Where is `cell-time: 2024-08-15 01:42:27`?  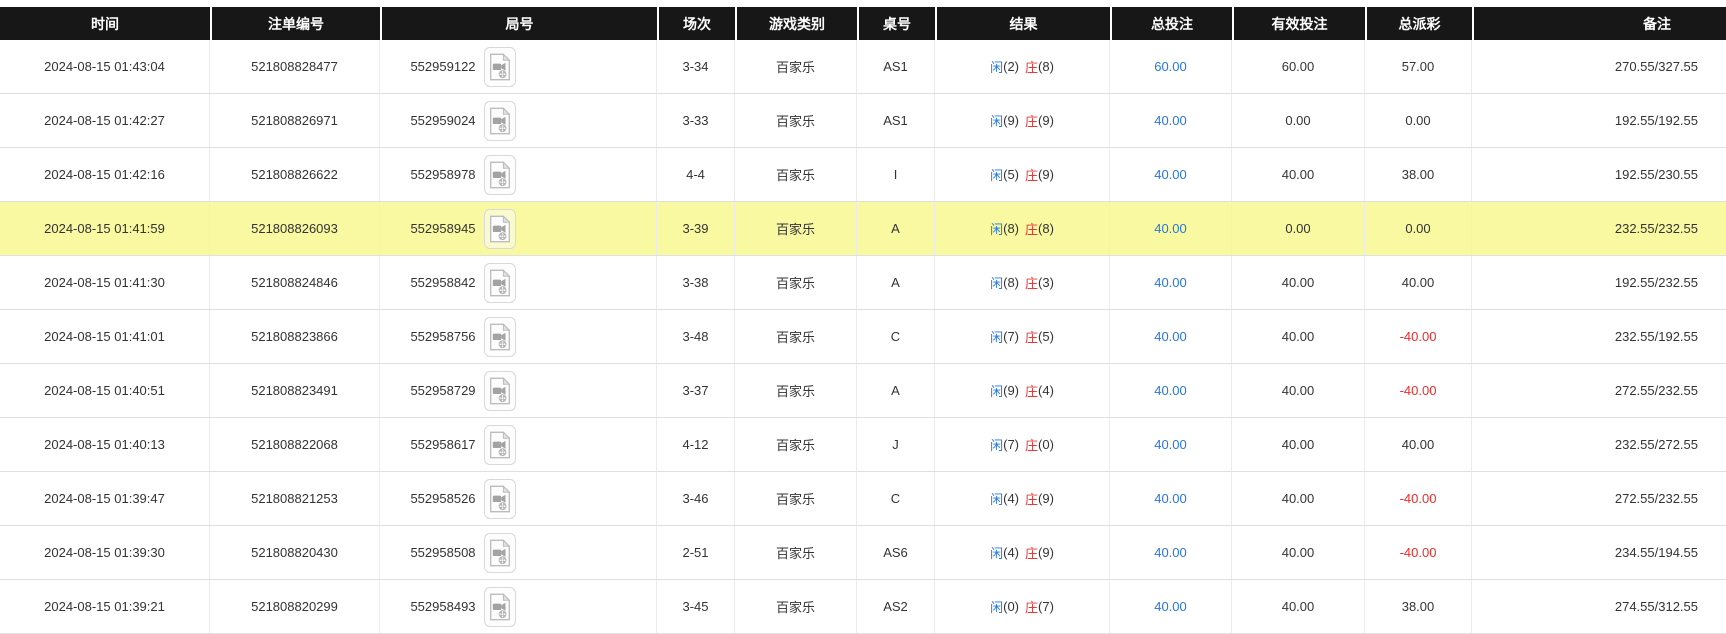
cell-time: 2024-08-15 01:42:27 is located at coordinates (105, 120).